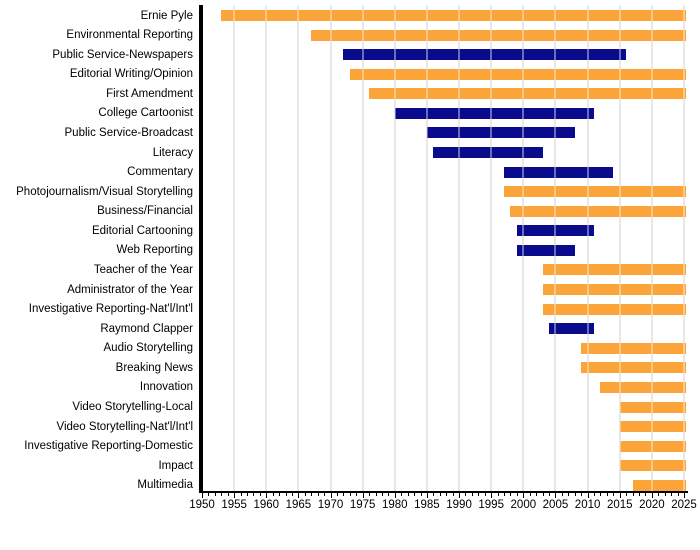 The height and width of the screenshot is (550, 700). What do you see at coordinates (485, 494) in the screenshot?
I see `minor-tick-1994` at bounding box center [485, 494].